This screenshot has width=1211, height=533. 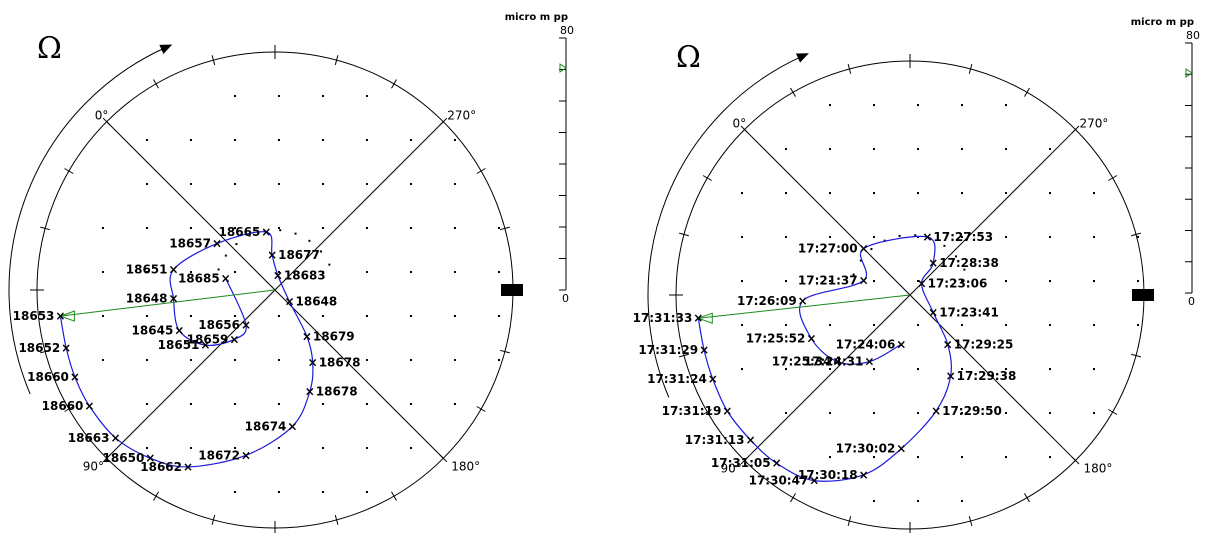 I want to click on start-vector-head, so click(x=704, y=318).